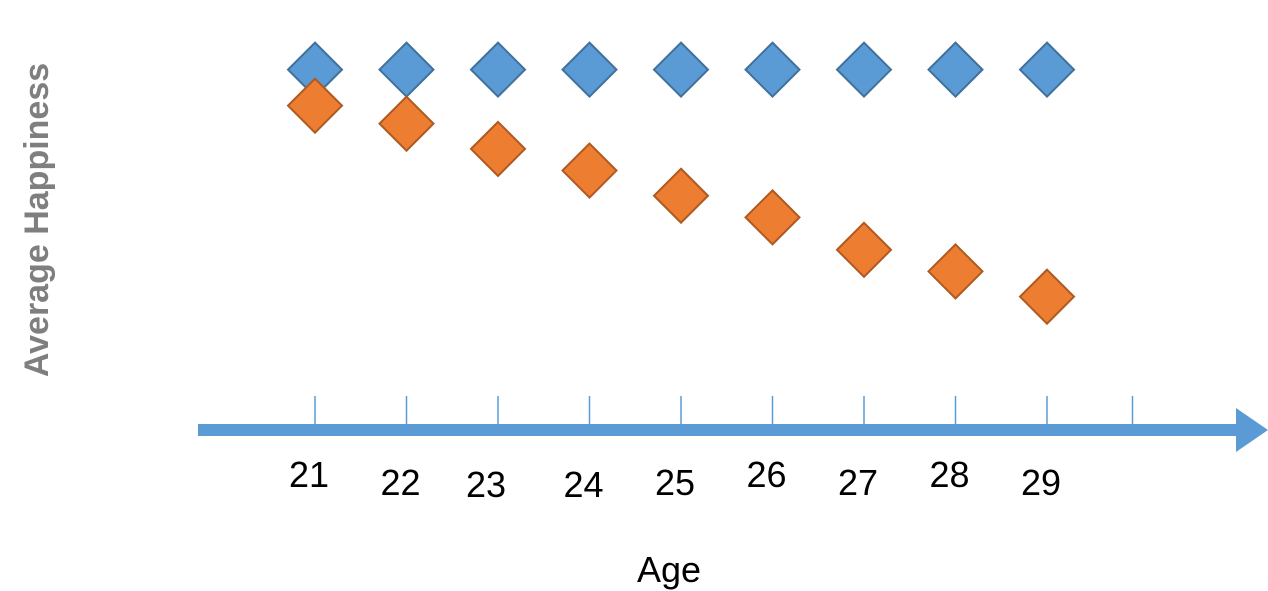 This screenshot has width=1268, height=591. Describe the element at coordinates (486, 484) in the screenshot. I see `x-tick-label: 23` at that location.